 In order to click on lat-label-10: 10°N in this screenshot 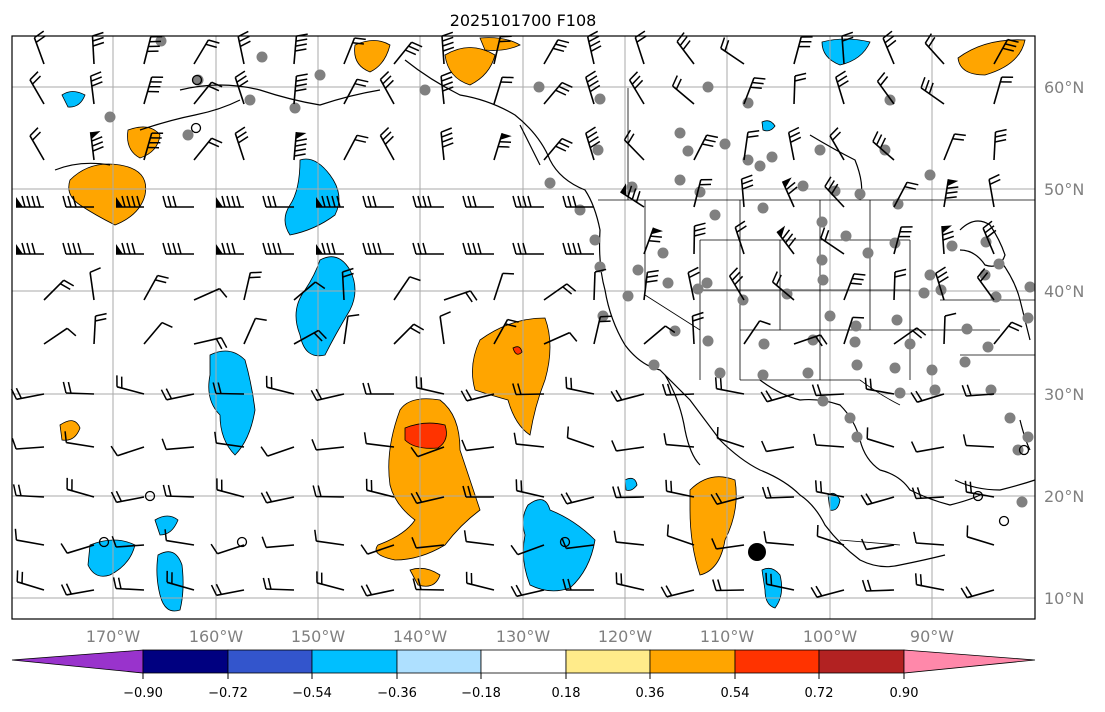, I will do `click(1064, 598)`.